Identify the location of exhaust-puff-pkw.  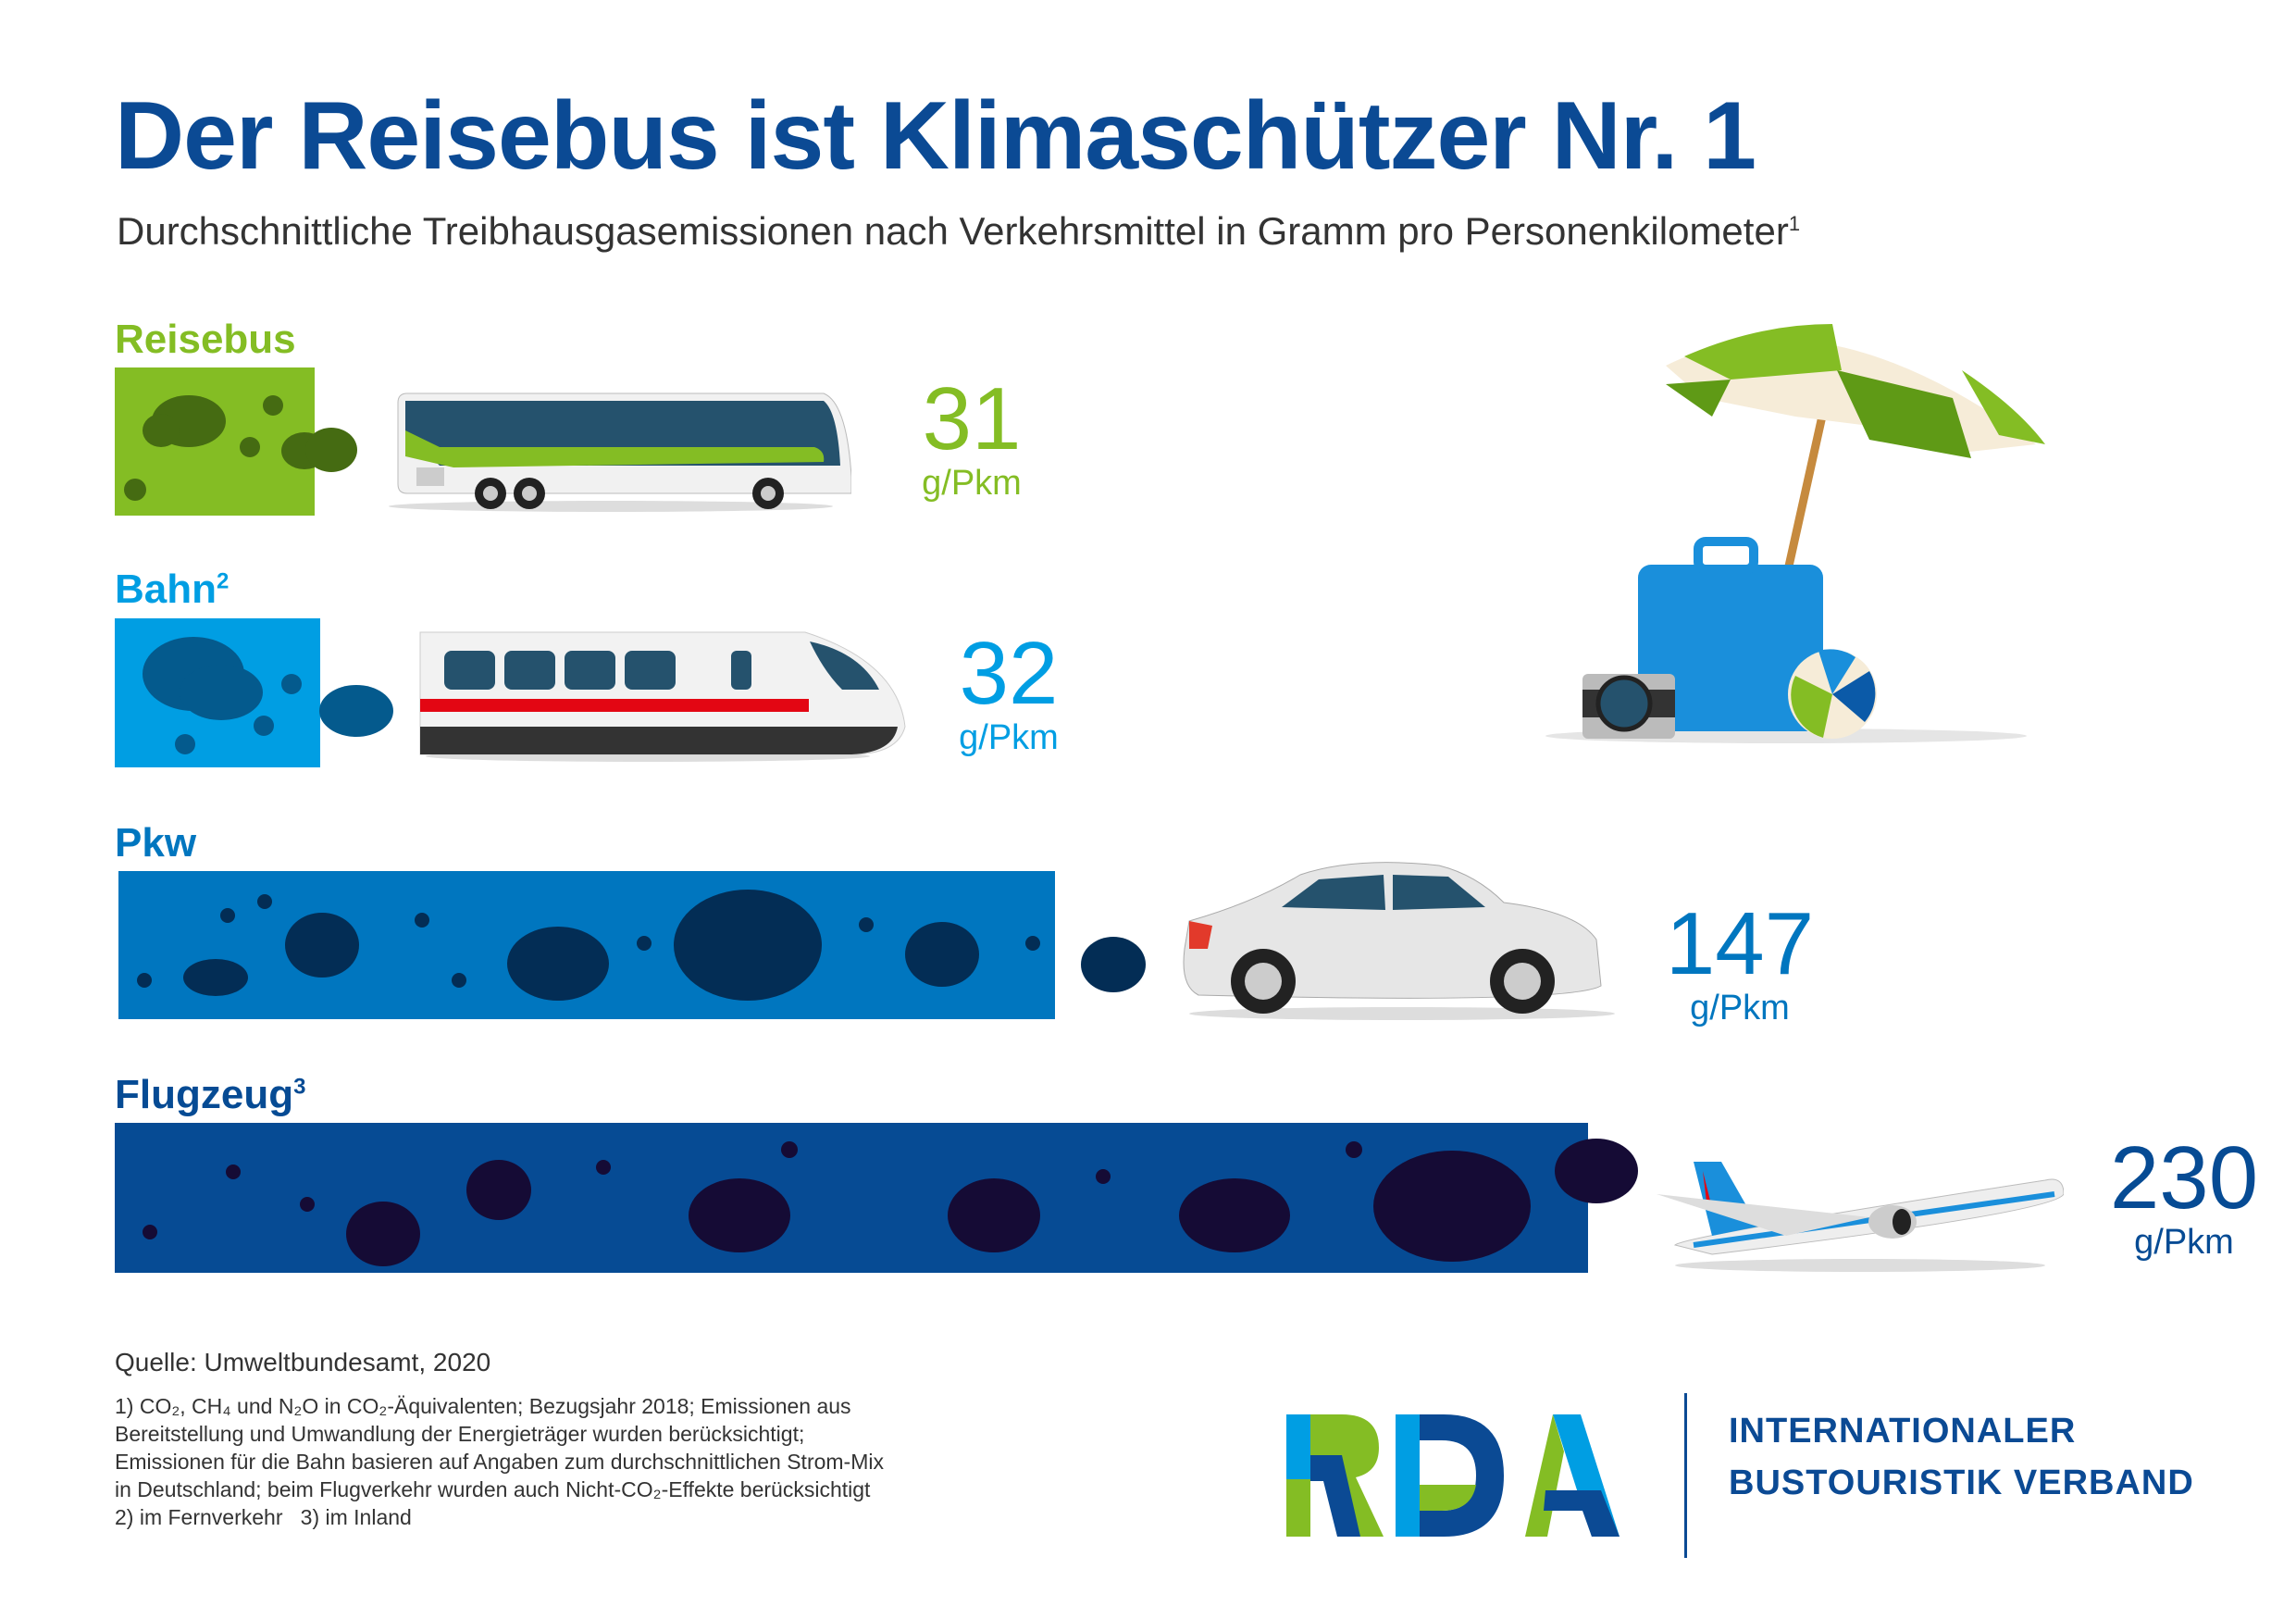
(1113, 965).